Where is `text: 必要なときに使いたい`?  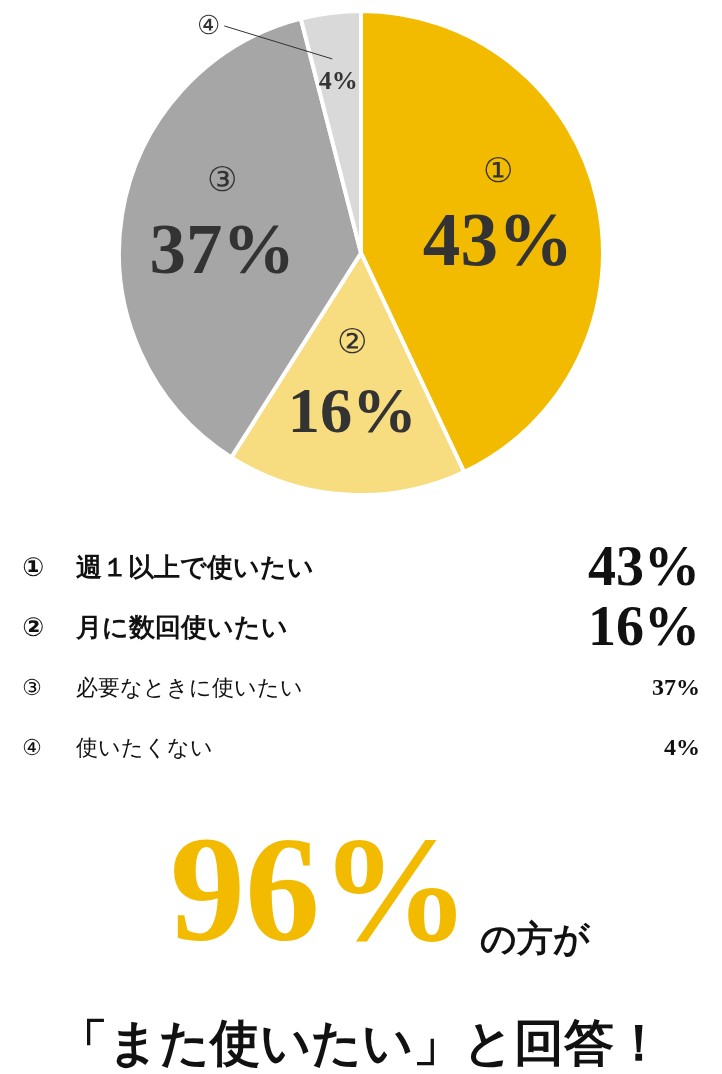
text: 必要なときに使いたい is located at coordinates (189, 687).